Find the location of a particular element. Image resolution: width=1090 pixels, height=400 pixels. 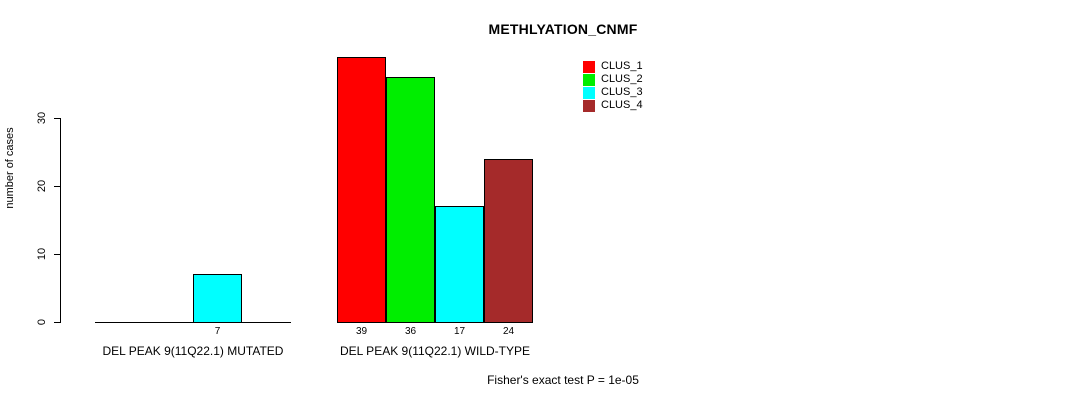

chart-title: METHLYATION_CNMF is located at coordinates (563, 29).